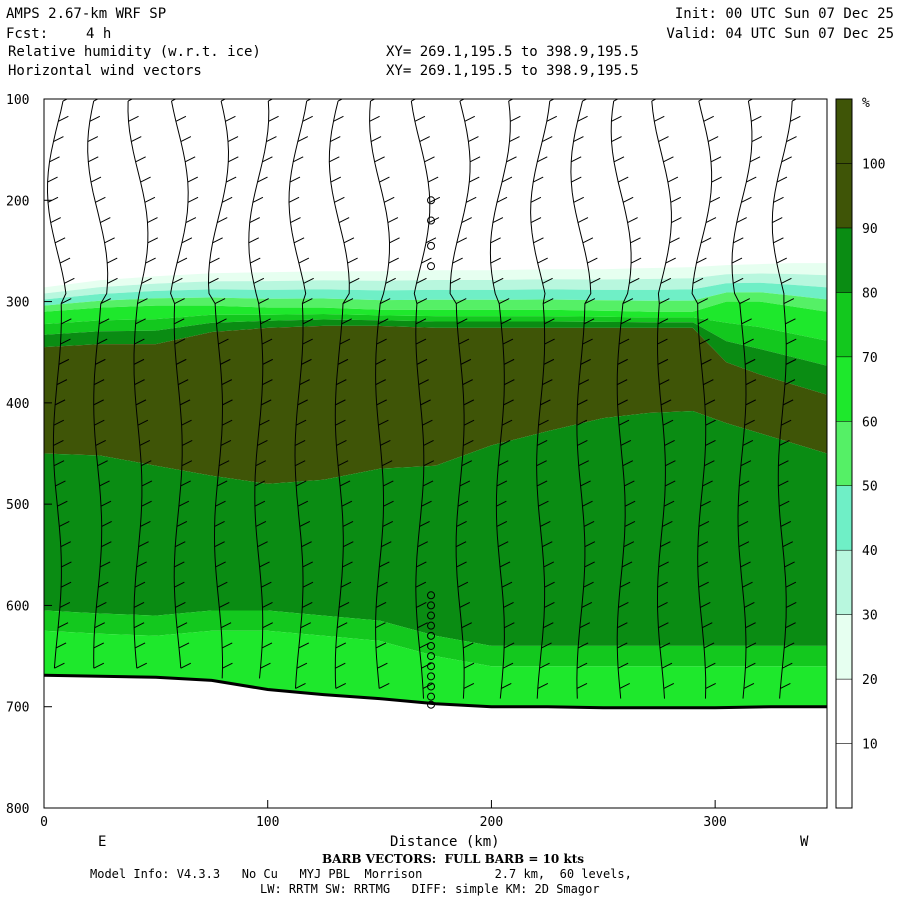  Describe the element at coordinates (17, 606) in the screenshot. I see `y-tick-label: 600` at that location.